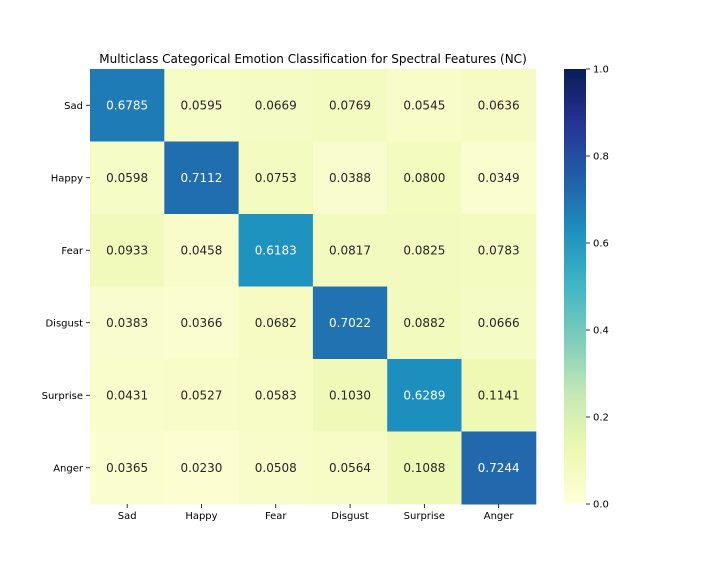 The height and width of the screenshot is (576, 720). I want to click on cell-value-label: 0.0458, so click(201, 250).